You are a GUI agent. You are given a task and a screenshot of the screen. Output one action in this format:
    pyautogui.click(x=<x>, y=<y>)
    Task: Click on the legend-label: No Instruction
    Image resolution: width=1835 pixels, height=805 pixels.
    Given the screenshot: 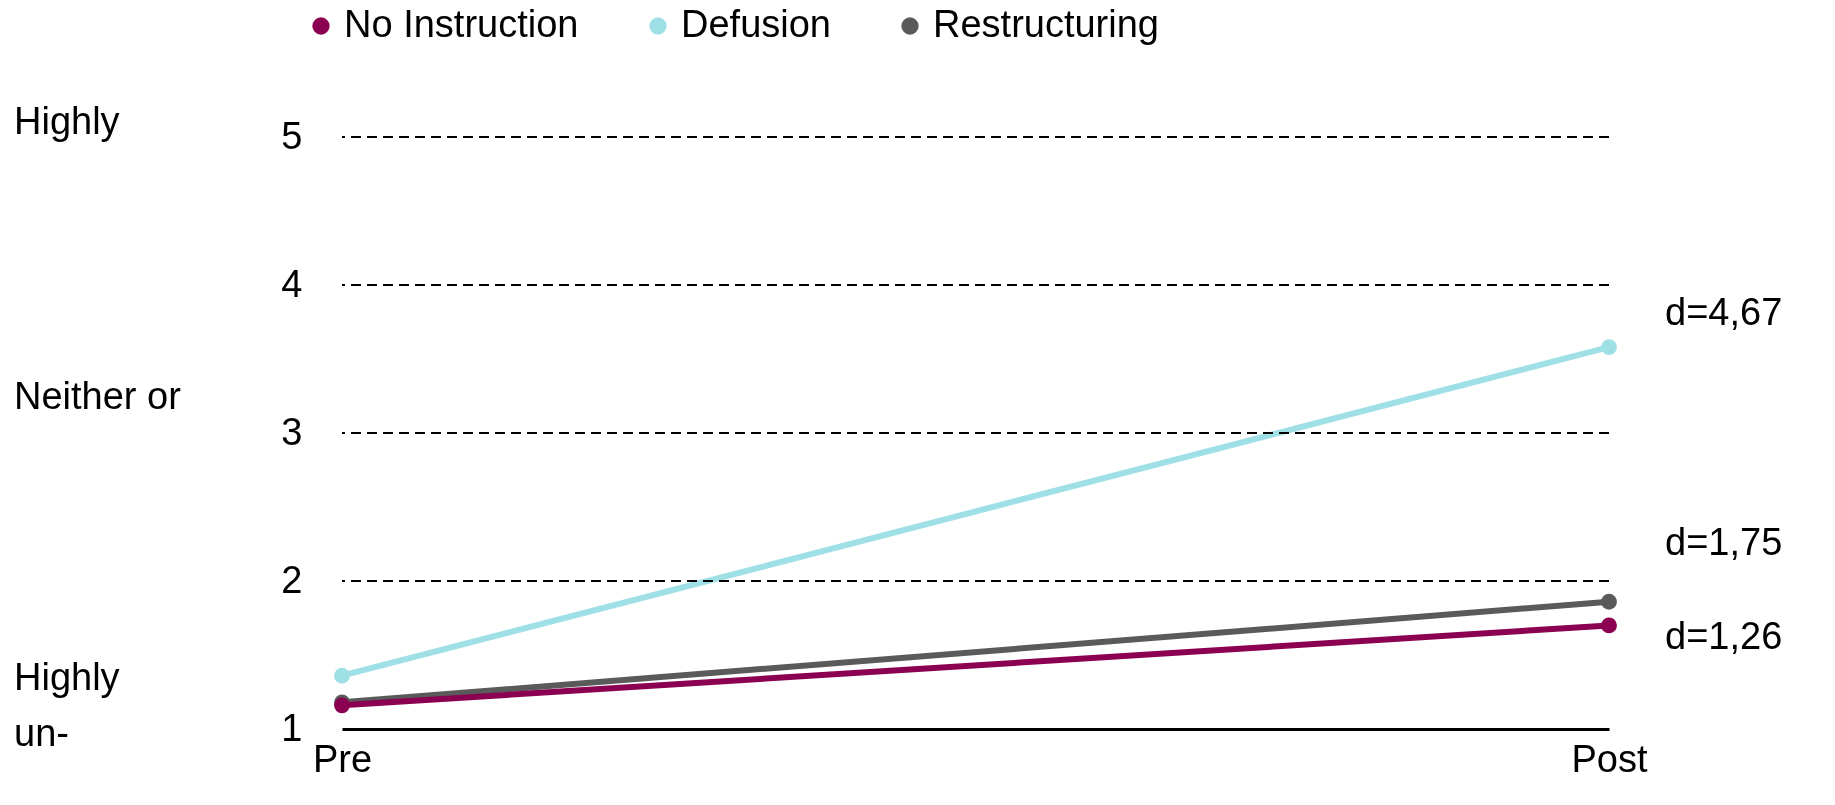 What is the action you would take?
    pyautogui.click(x=461, y=24)
    